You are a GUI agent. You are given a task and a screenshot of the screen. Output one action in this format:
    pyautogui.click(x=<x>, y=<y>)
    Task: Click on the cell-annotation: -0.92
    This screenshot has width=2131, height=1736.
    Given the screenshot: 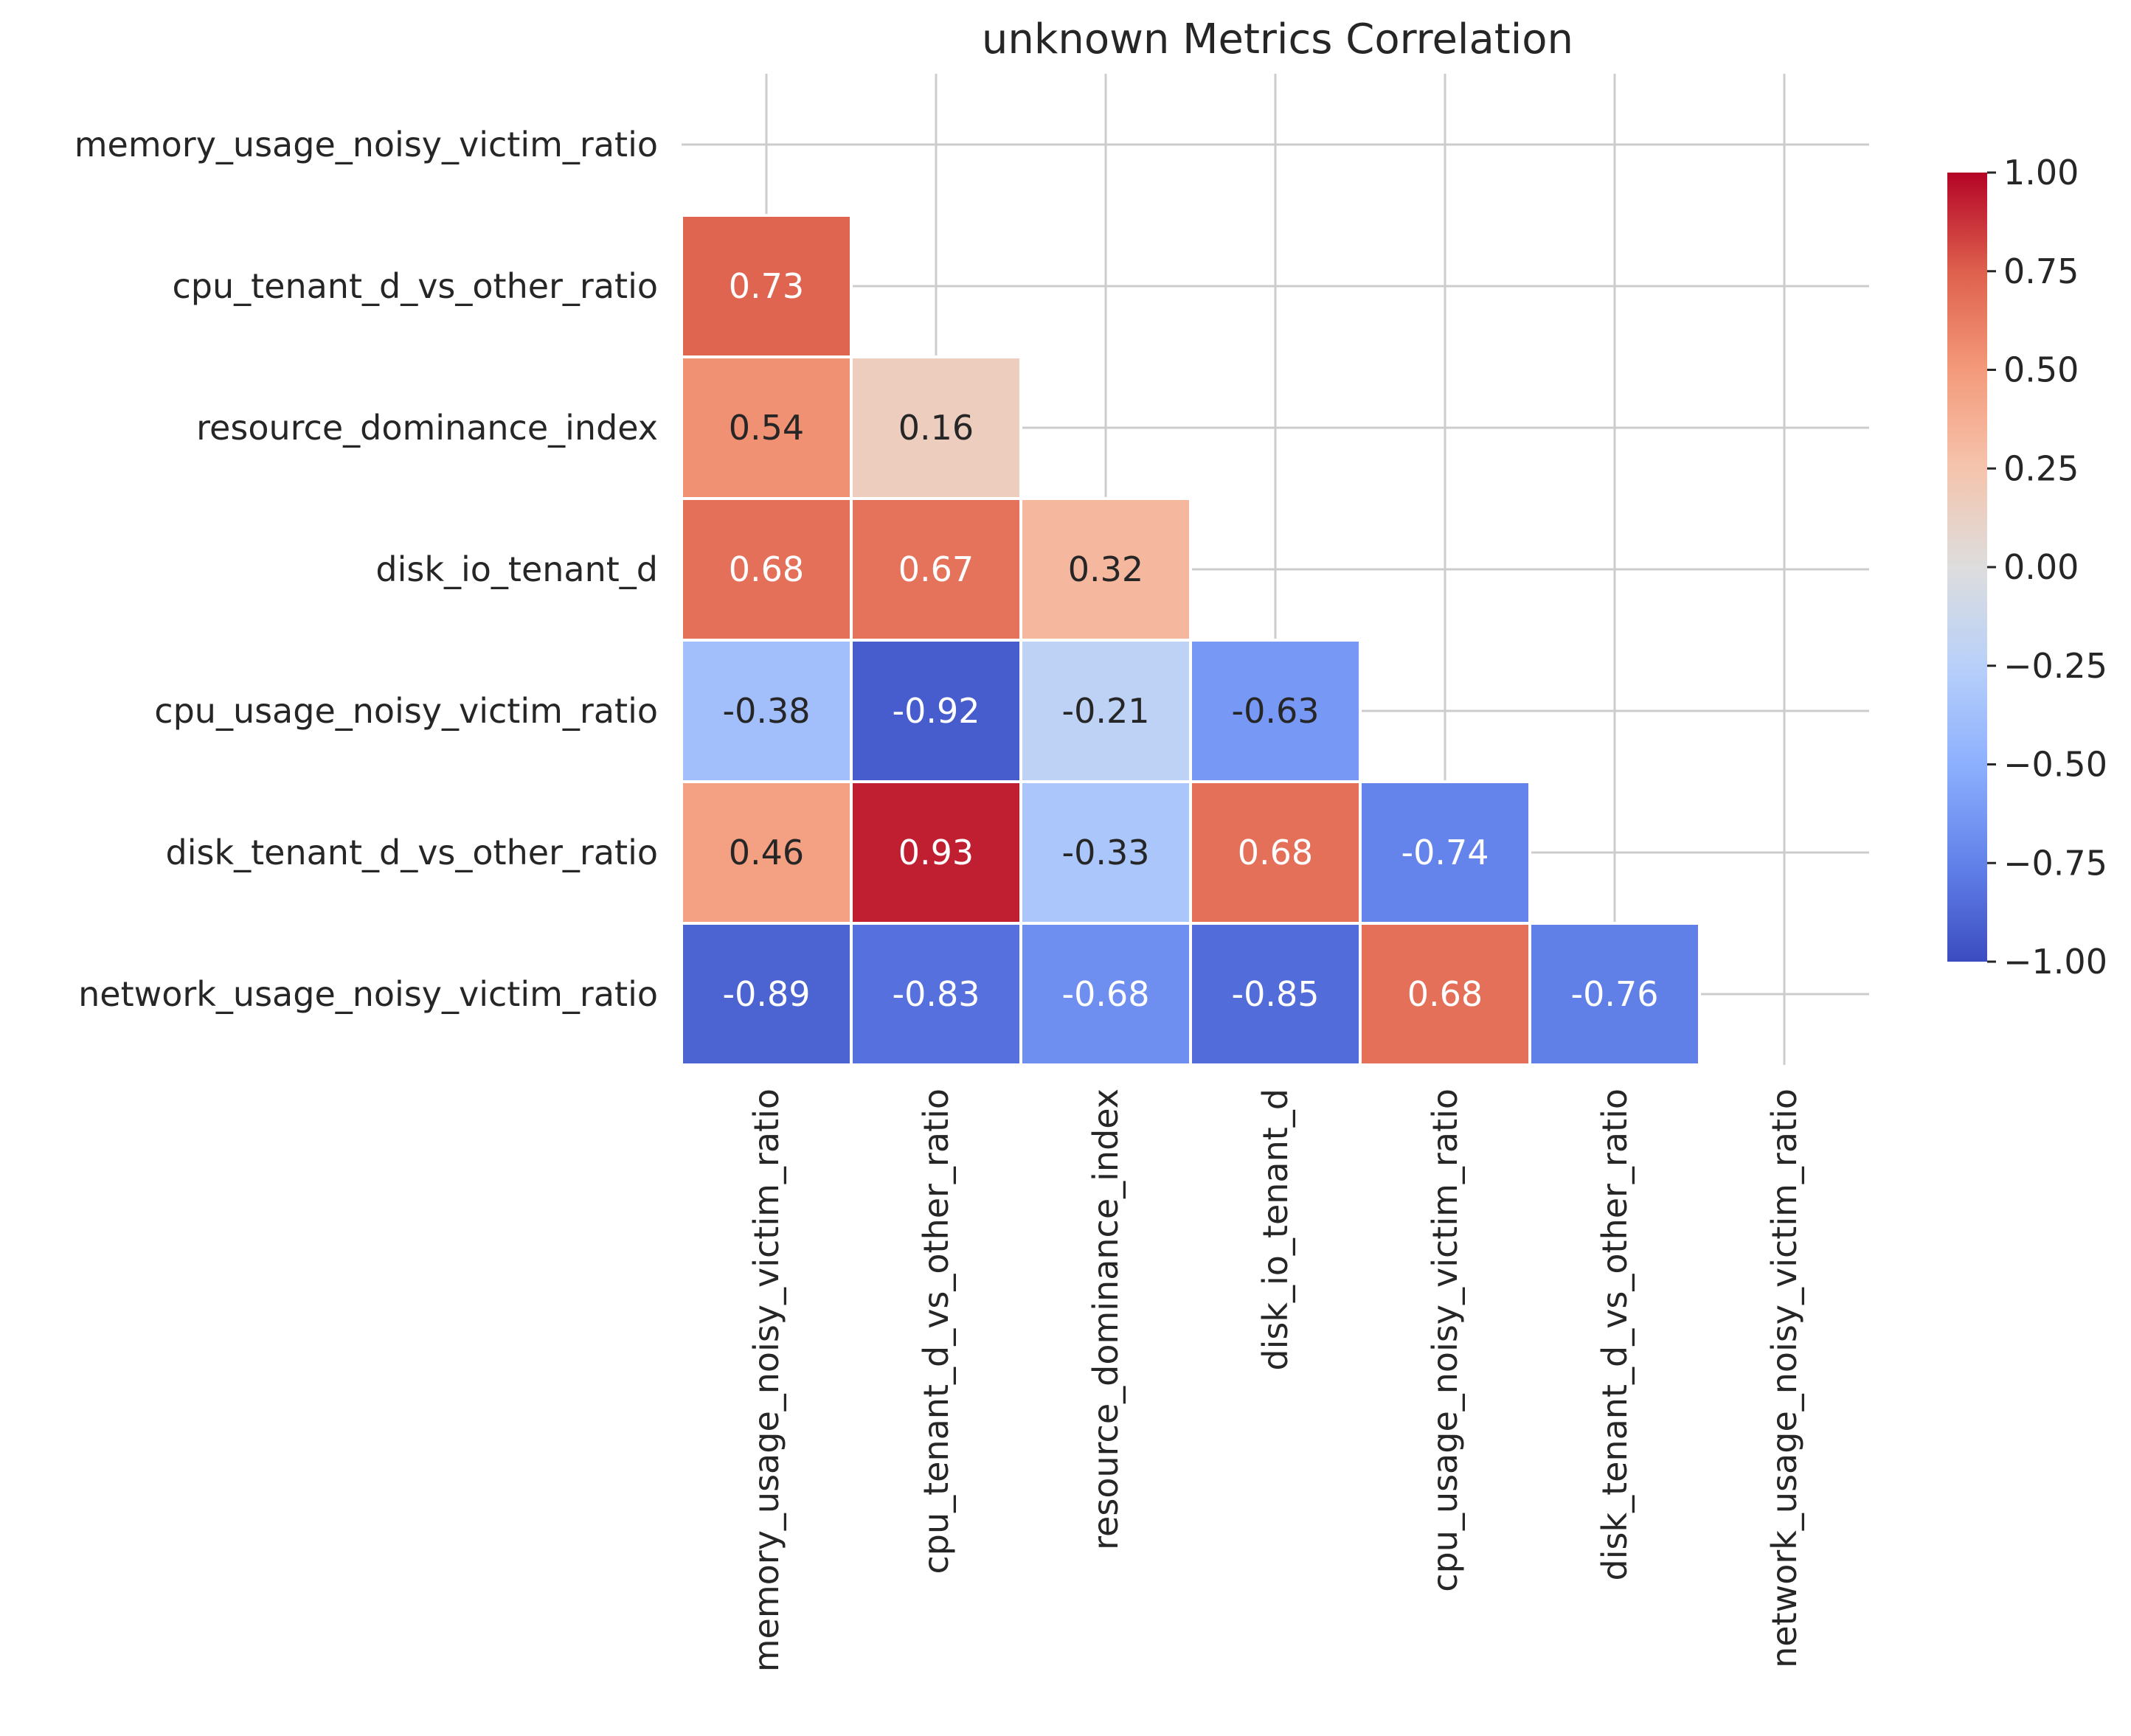 What is the action you would take?
    pyautogui.click(x=936, y=711)
    